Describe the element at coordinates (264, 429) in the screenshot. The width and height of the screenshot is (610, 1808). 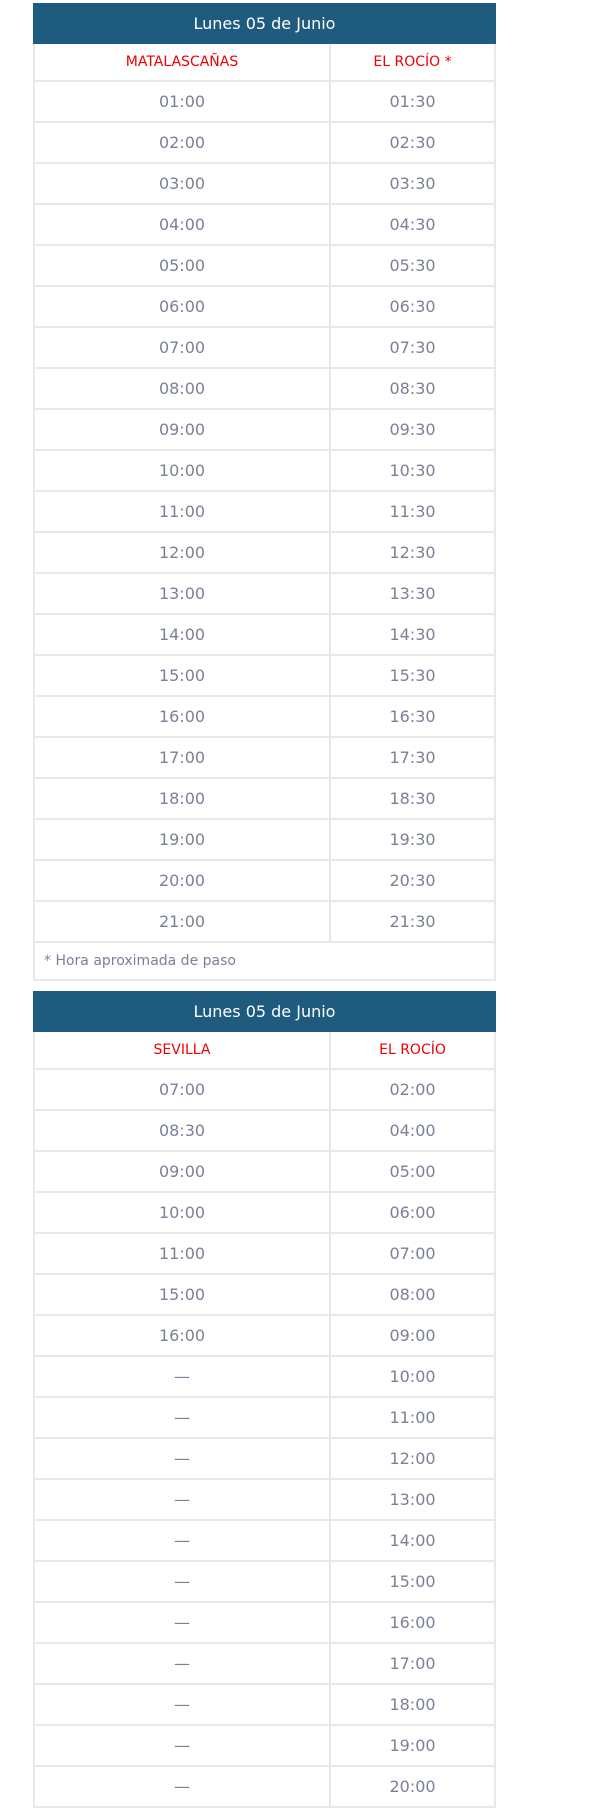
I see `table-row: 09:00 09:30` at that location.